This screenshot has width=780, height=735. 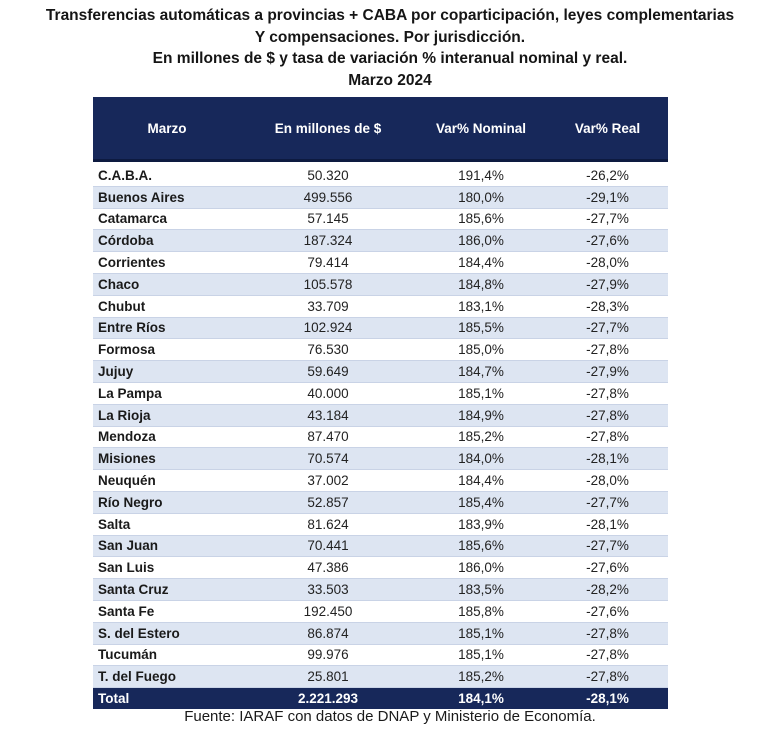 I want to click on table-row: Río Negro 52.857 185,4% -27,7%, so click(x=380, y=502).